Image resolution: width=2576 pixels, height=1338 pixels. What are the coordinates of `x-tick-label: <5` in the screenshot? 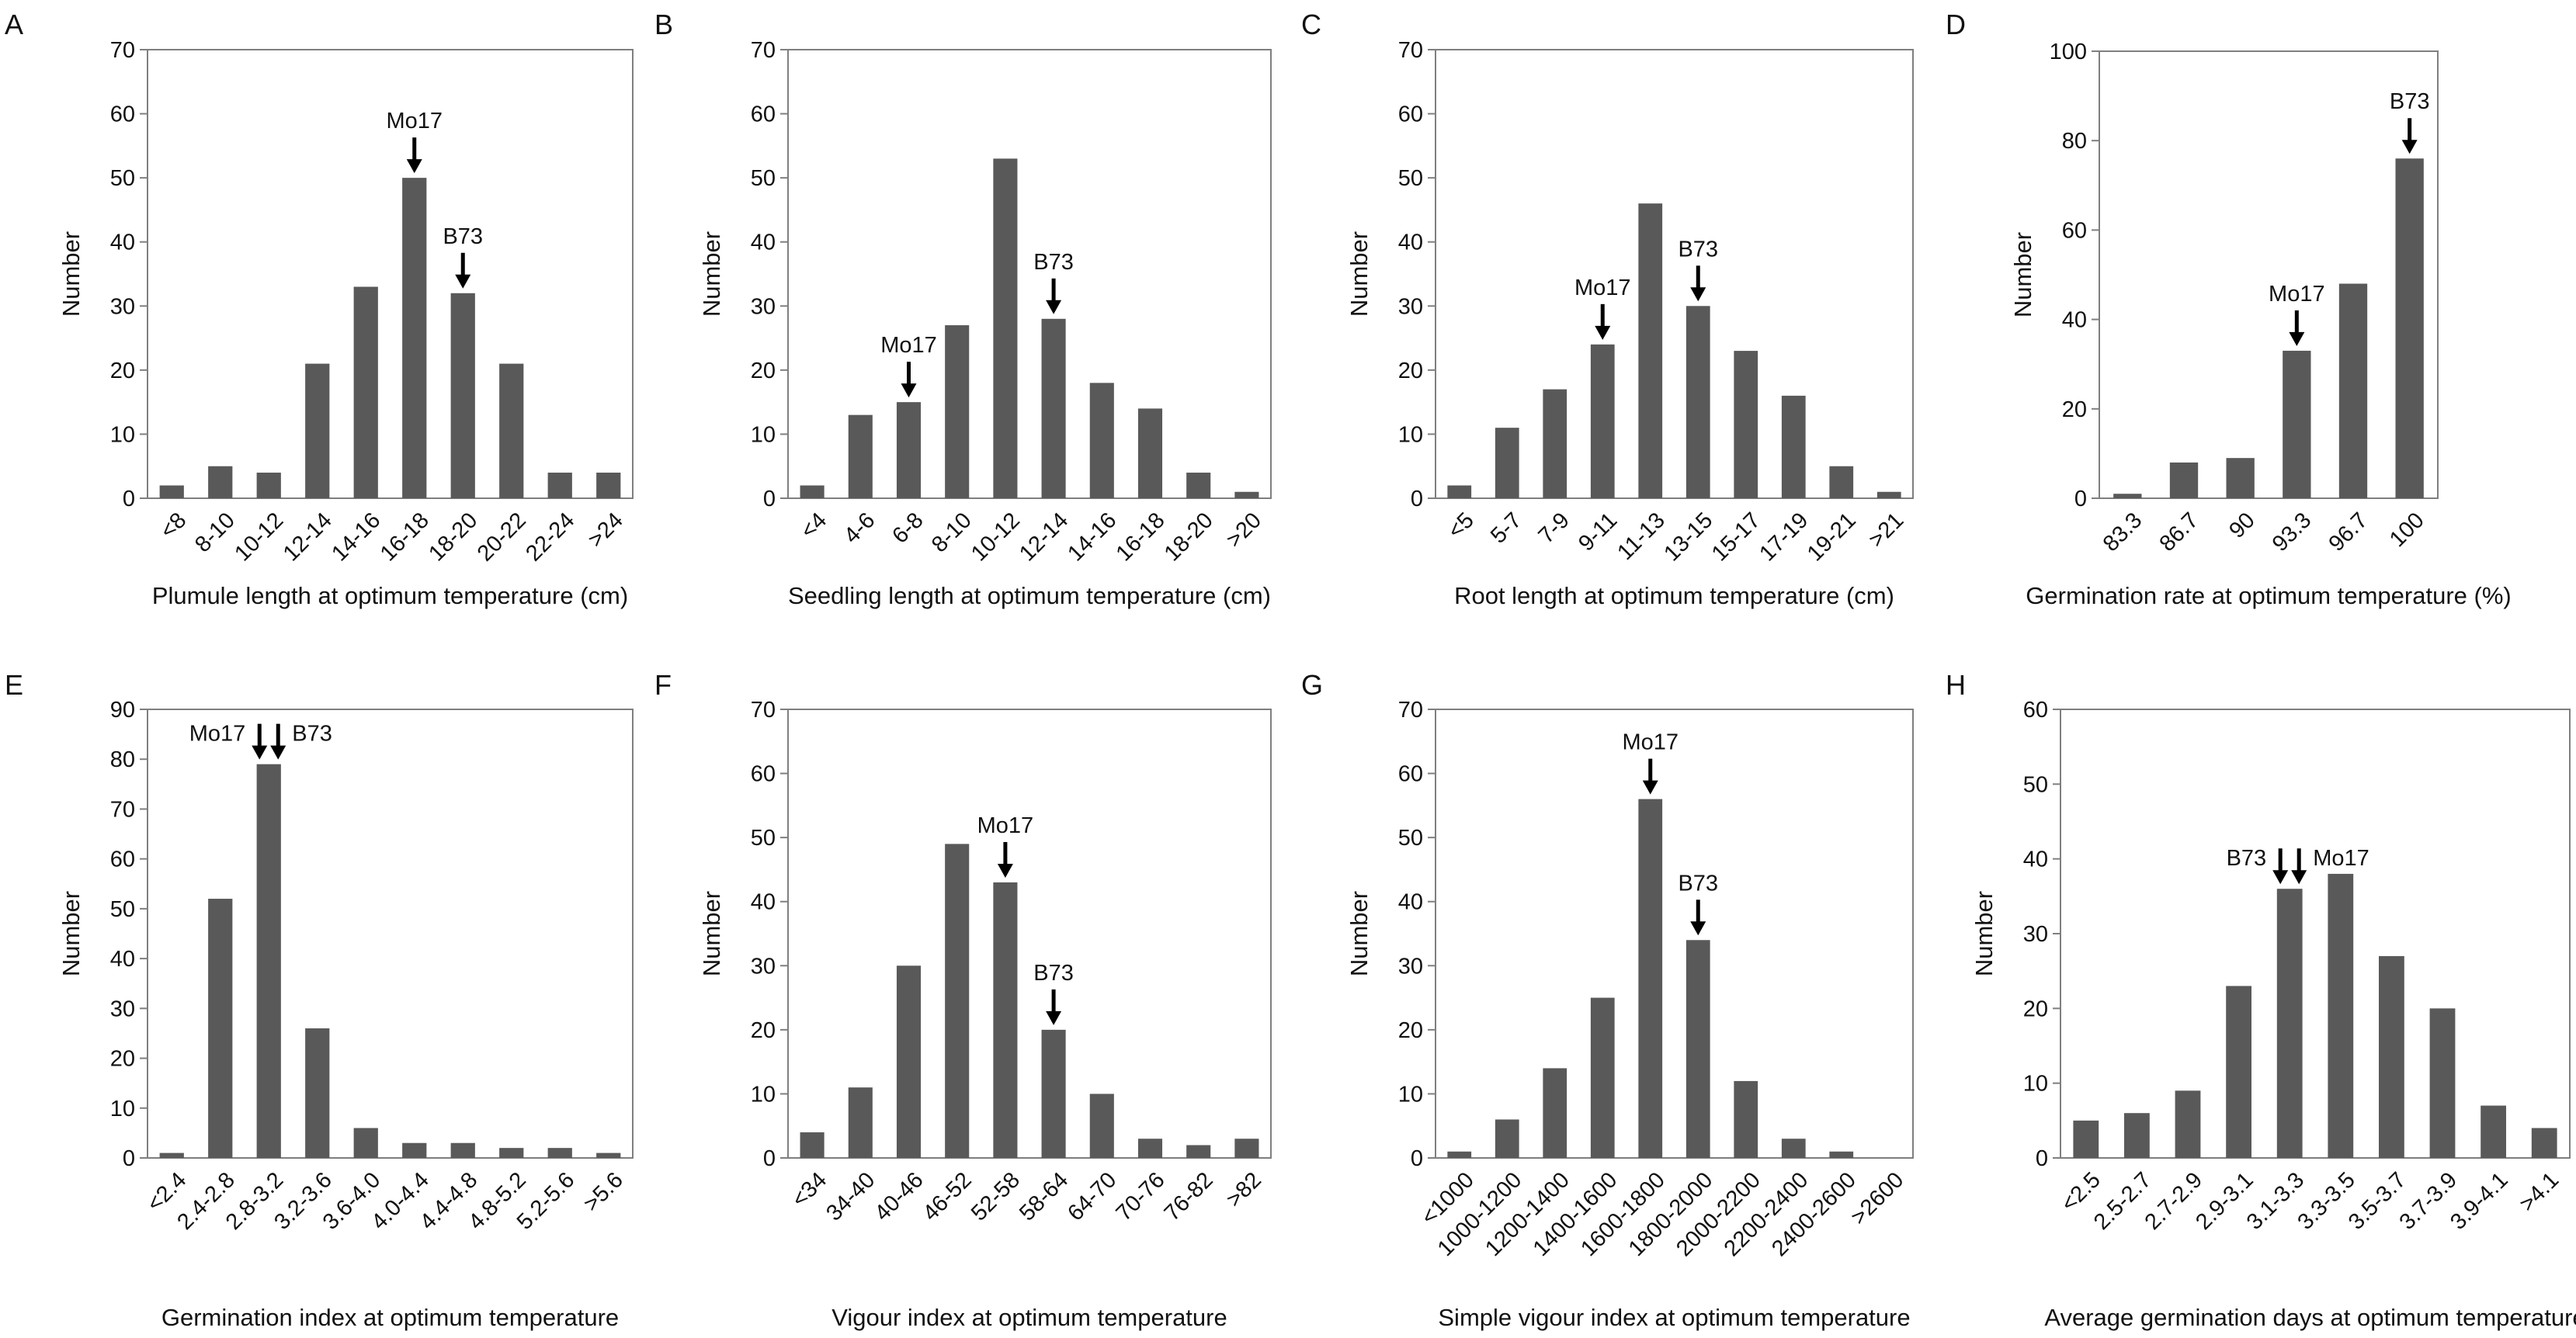 It's located at (1461, 525).